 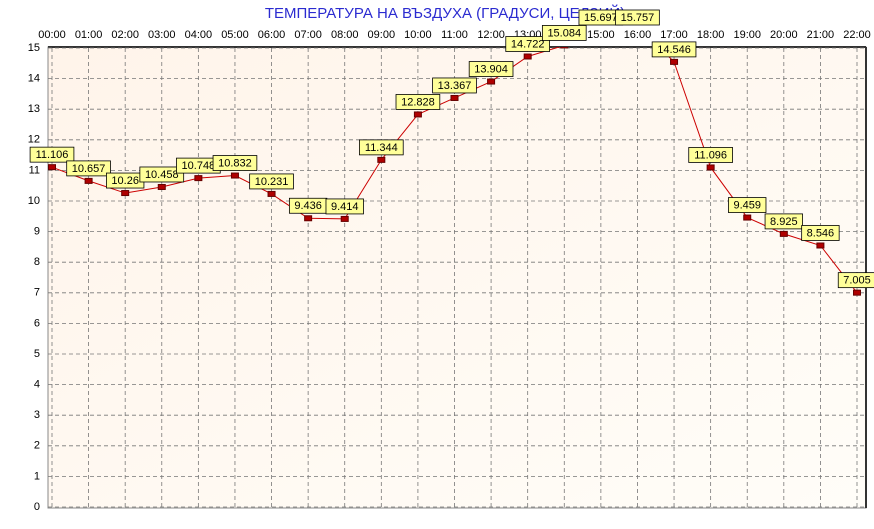 What do you see at coordinates (857, 281) in the screenshot?
I see `data-label-text: 7.005` at bounding box center [857, 281].